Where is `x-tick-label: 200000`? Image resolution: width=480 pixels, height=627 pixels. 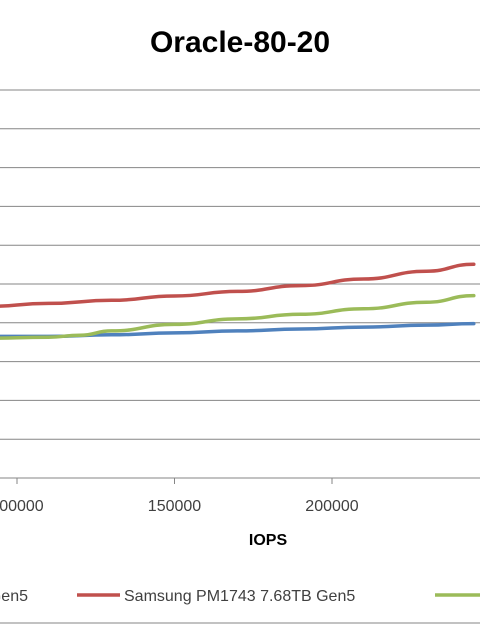 x-tick-label: 200000 is located at coordinates (331, 506).